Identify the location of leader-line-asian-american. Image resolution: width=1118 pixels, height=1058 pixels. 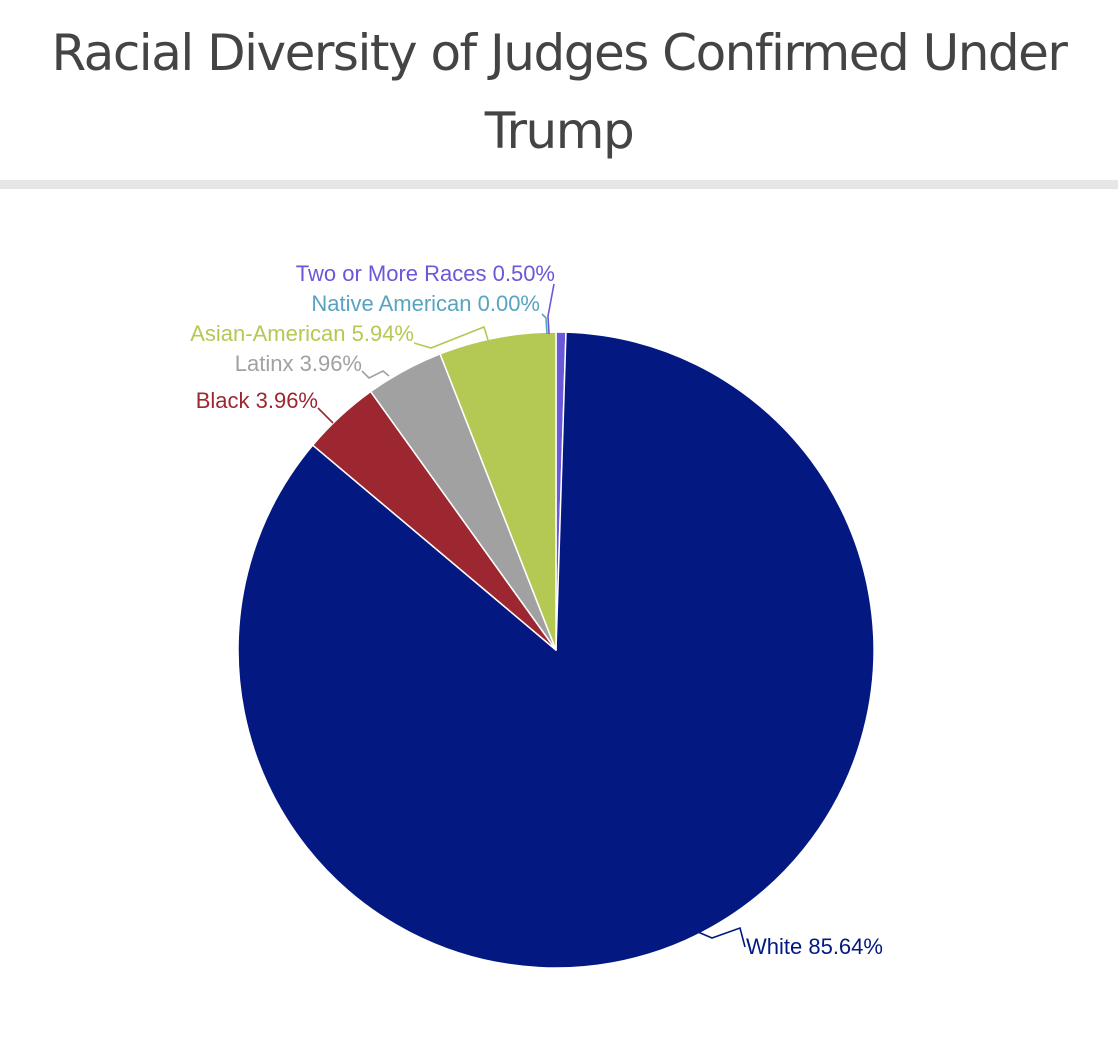
(451, 337).